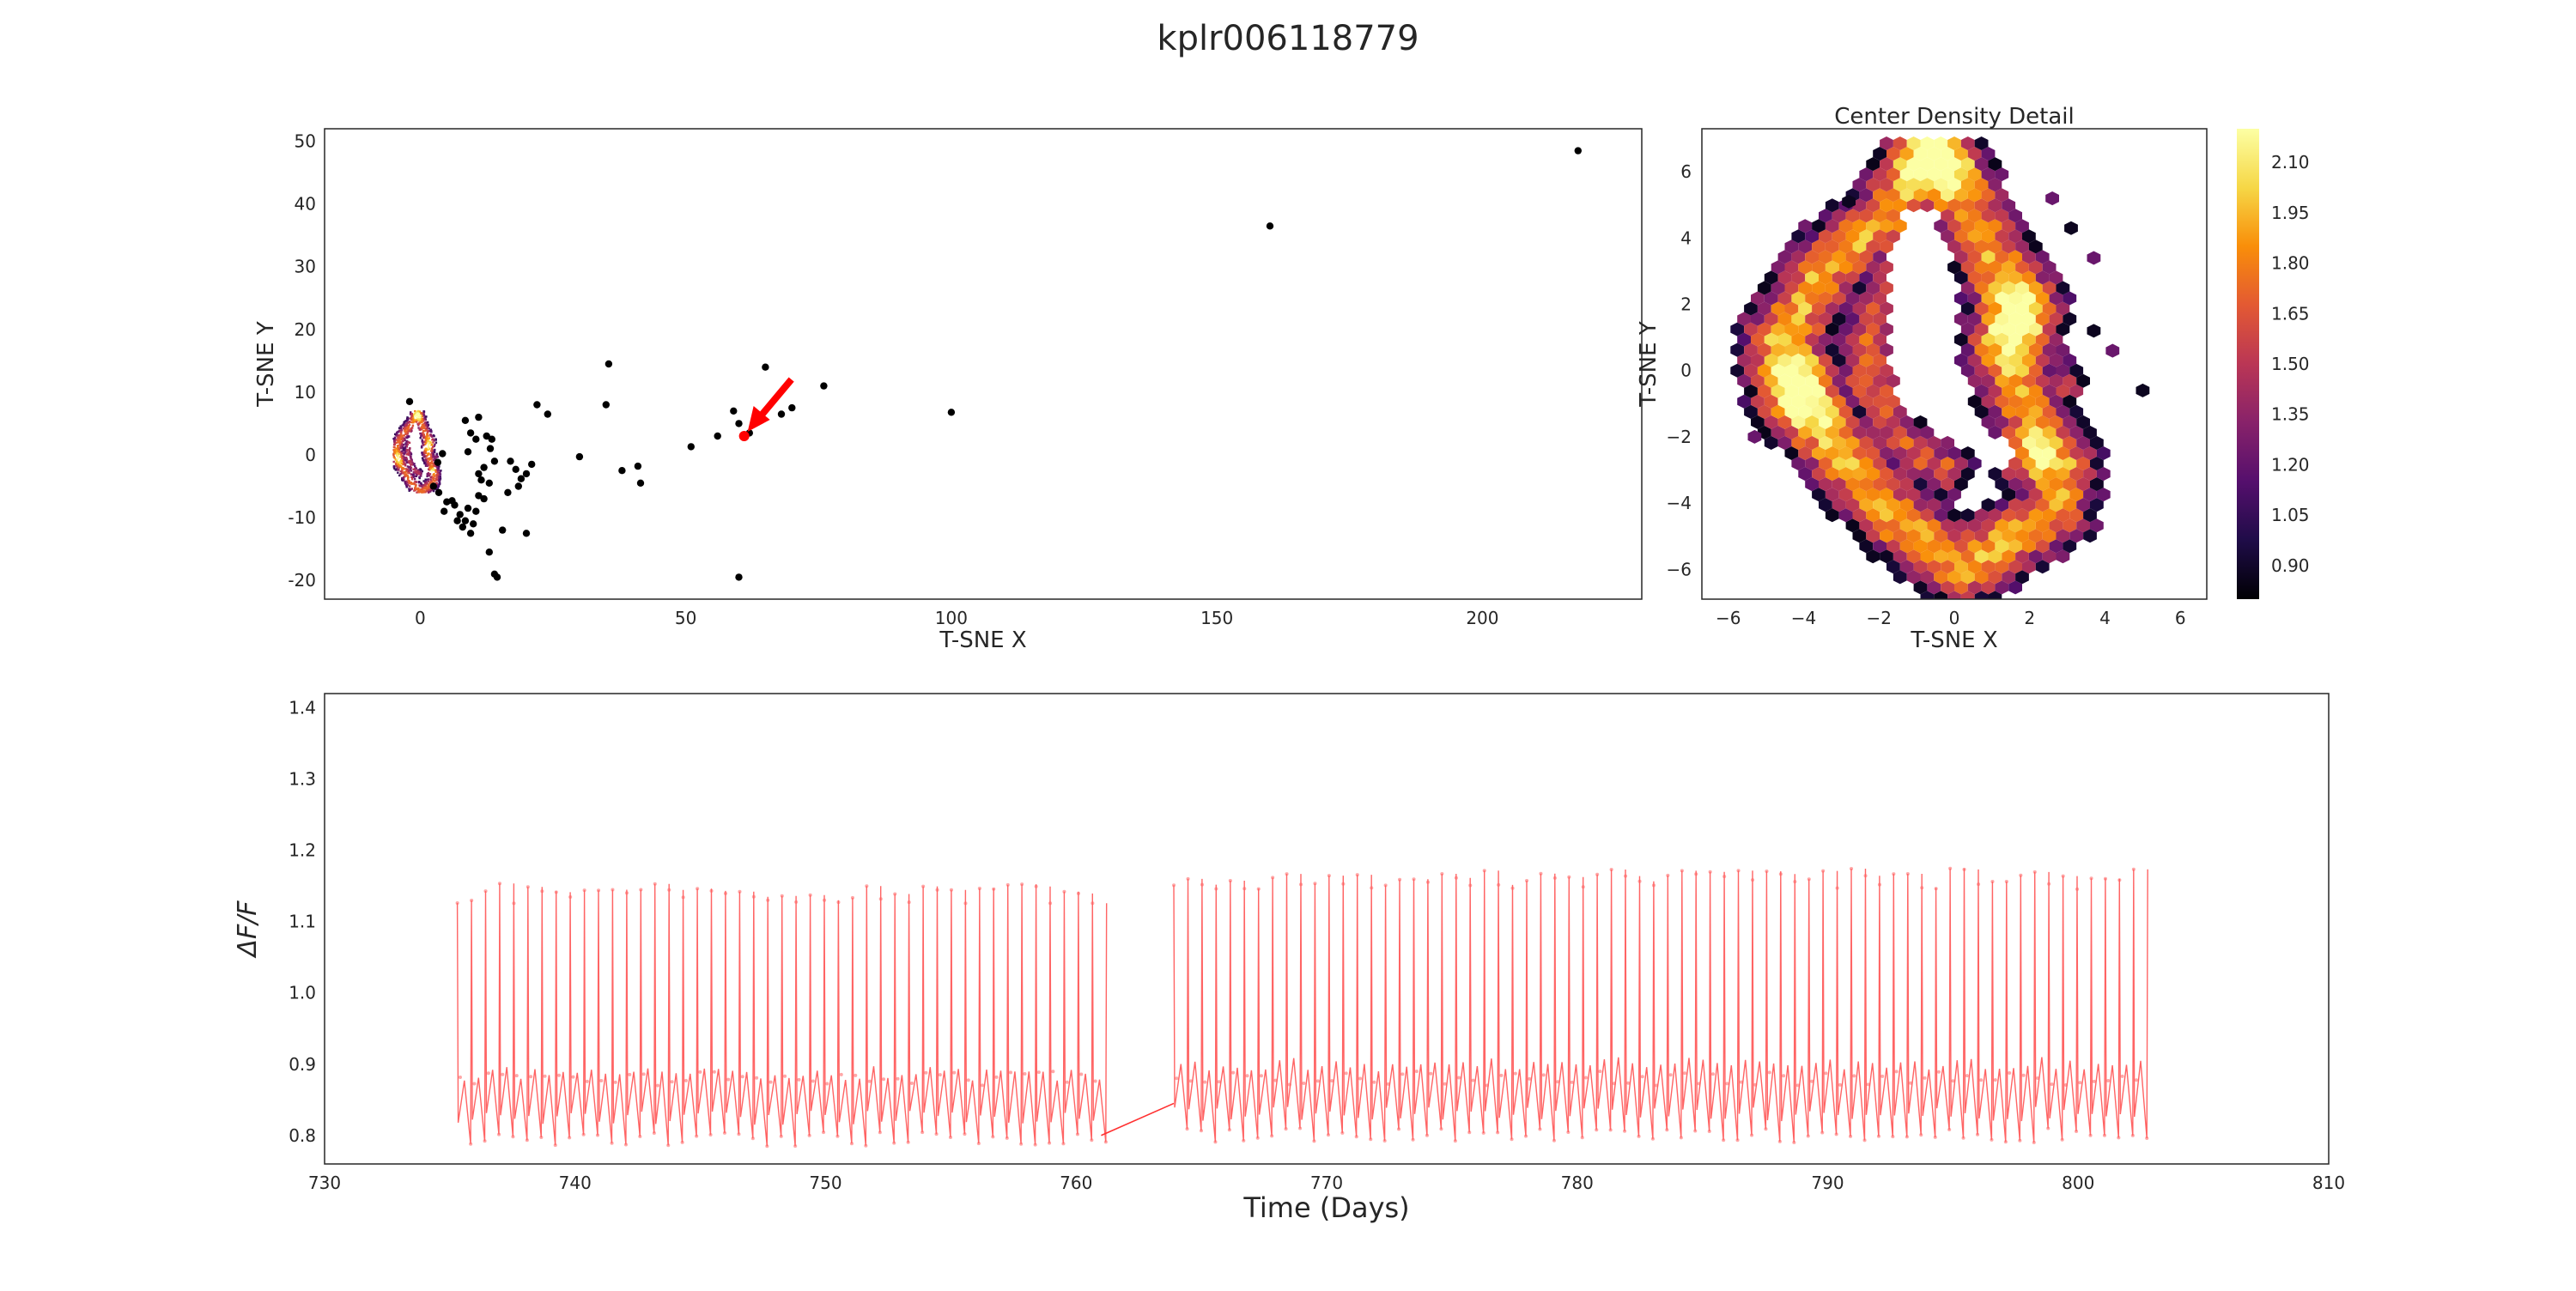  I want to click on lightcurve-y-tick: 0.8, so click(302, 1135).